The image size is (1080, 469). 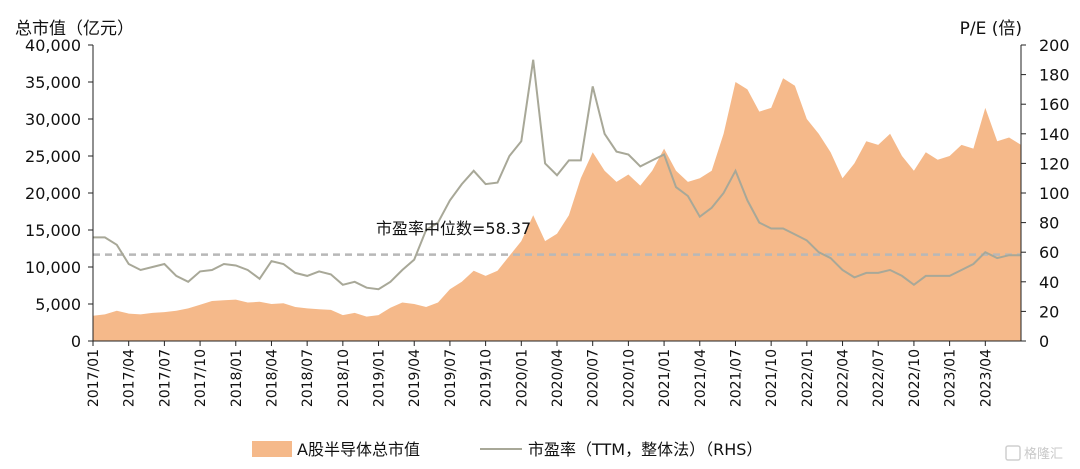 I want to click on x-tick-label: 2020/04, so click(x=558, y=378).